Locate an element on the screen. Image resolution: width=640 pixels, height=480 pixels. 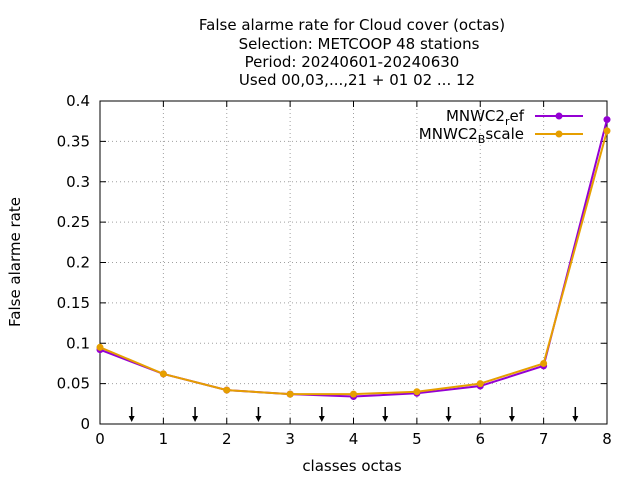
x-tick-label: 0 is located at coordinates (100, 439).